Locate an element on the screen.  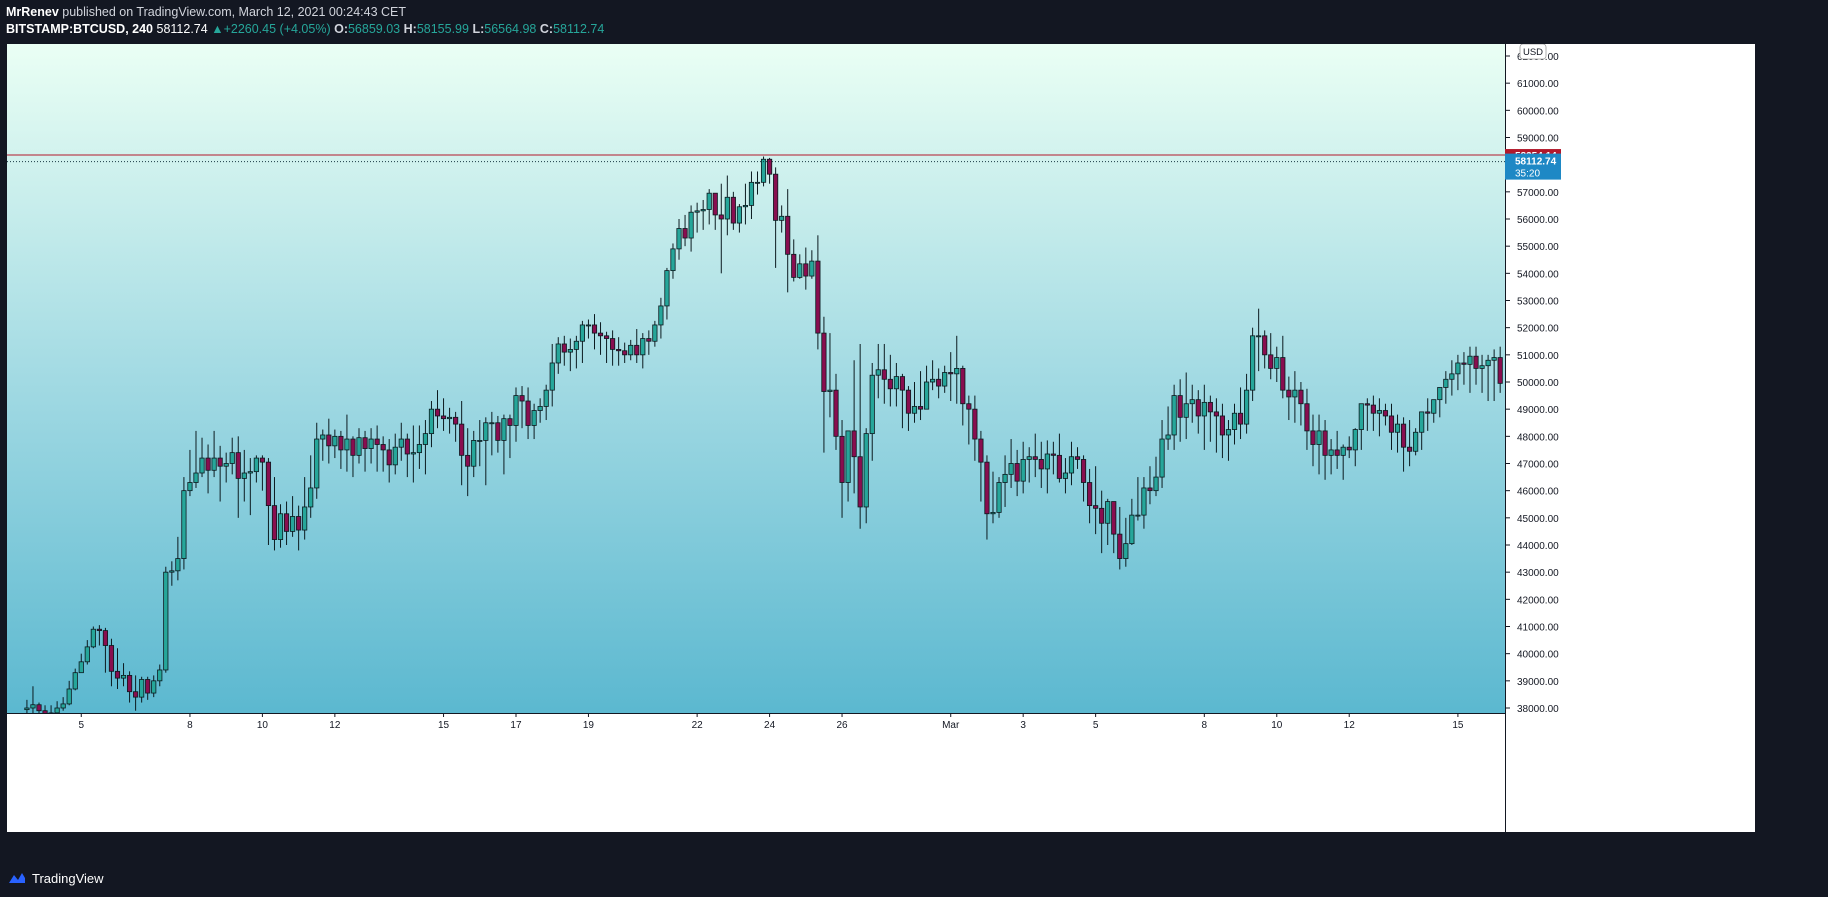
y-tick-label: 54000.00 is located at coordinates (1538, 274).